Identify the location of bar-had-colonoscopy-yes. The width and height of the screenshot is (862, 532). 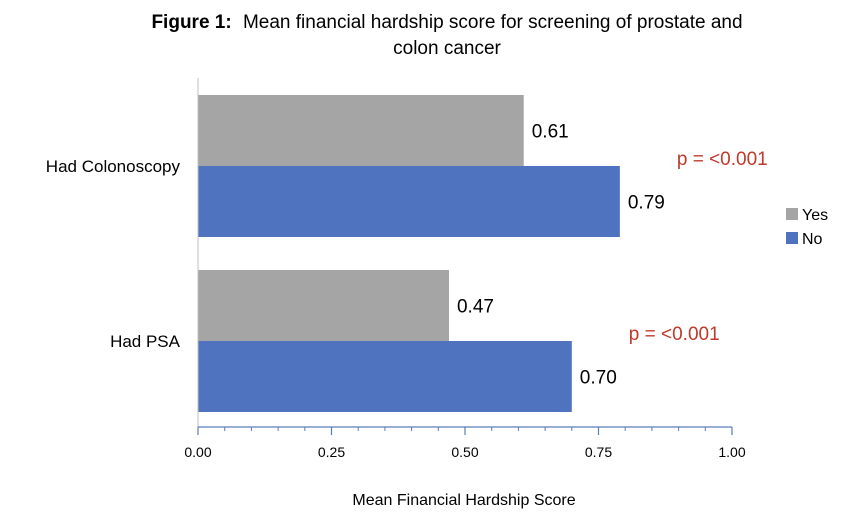
(361, 130).